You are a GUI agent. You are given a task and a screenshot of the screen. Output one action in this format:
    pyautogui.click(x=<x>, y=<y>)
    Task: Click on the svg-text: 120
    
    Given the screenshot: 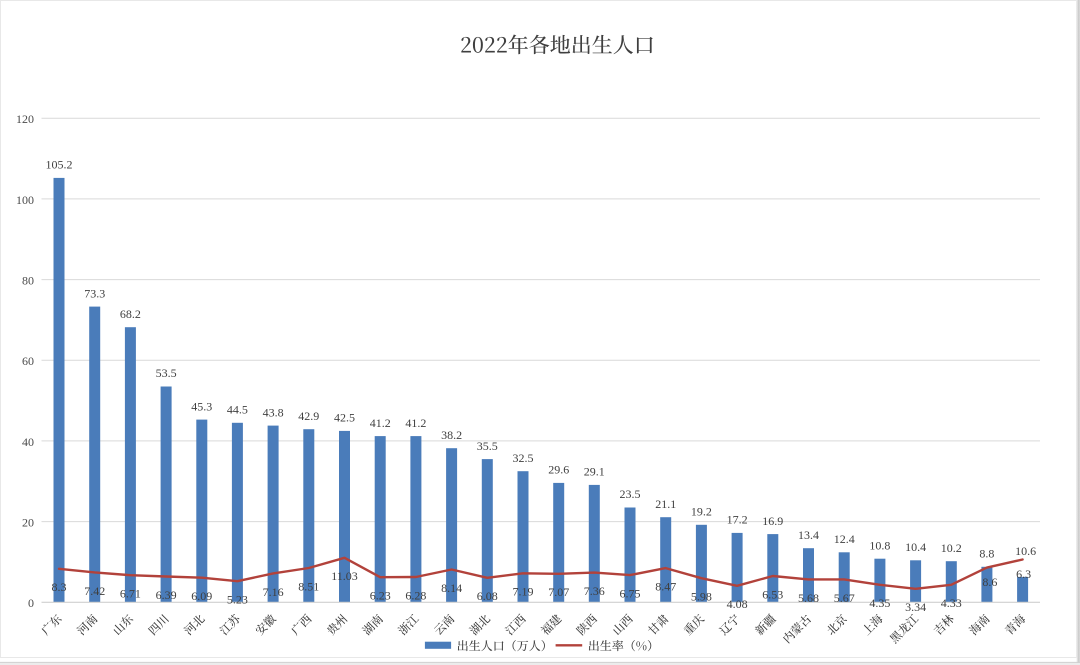 What is the action you would take?
    pyautogui.click(x=25, y=119)
    